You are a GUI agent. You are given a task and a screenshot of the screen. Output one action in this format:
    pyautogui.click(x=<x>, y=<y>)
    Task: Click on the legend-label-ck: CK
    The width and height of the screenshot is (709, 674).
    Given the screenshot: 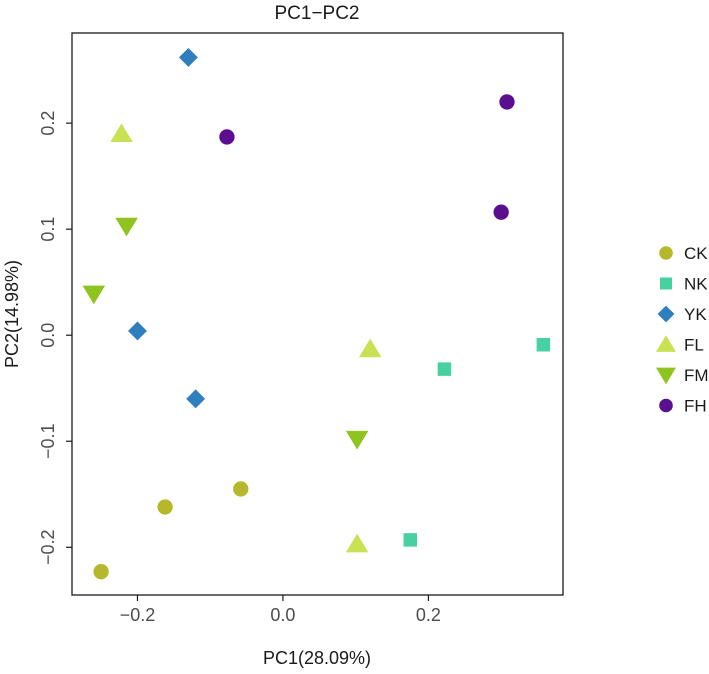 What is the action you would take?
    pyautogui.click(x=696, y=253)
    